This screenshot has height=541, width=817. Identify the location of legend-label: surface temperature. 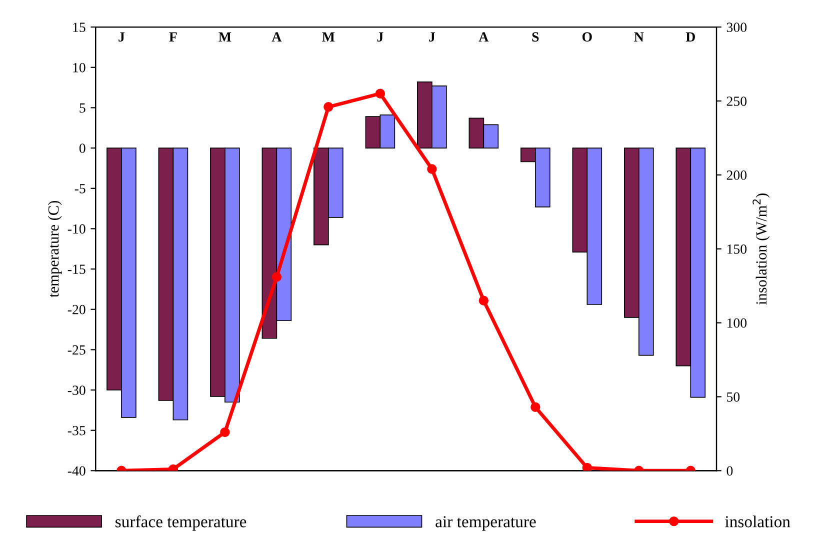
(181, 523).